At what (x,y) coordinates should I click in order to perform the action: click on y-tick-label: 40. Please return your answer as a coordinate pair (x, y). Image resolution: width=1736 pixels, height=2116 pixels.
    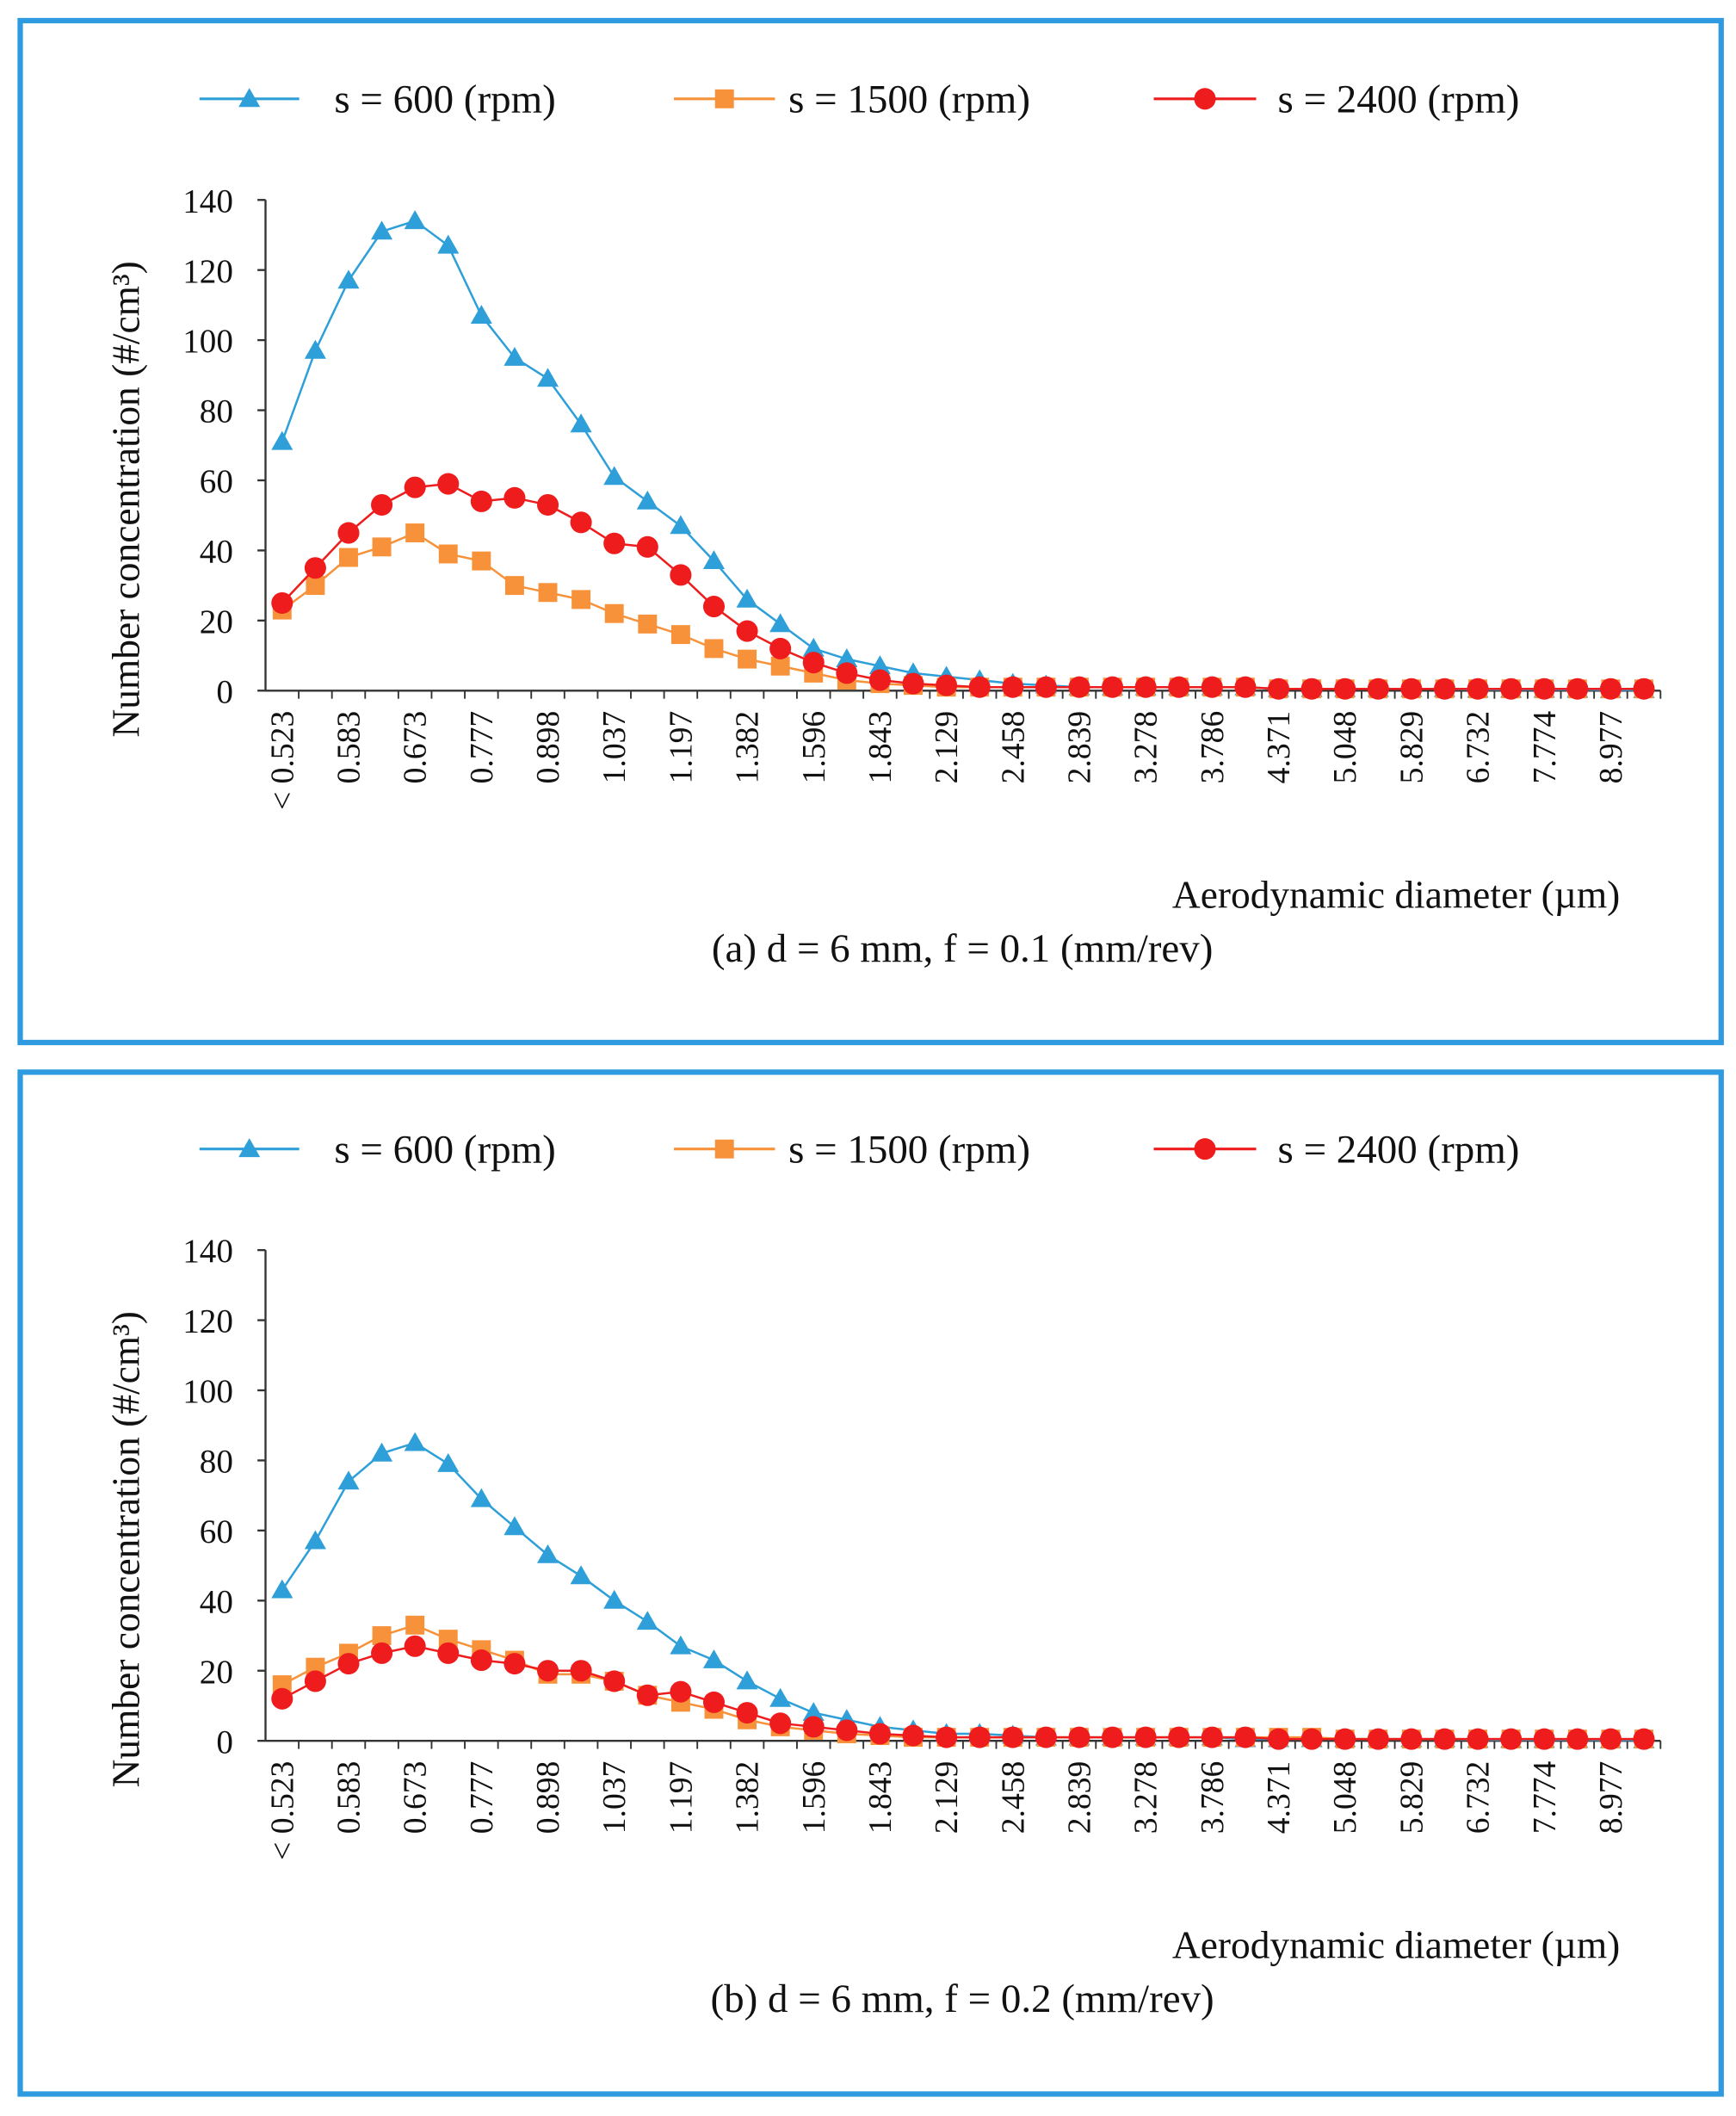
    Looking at the image, I should click on (216, 1601).